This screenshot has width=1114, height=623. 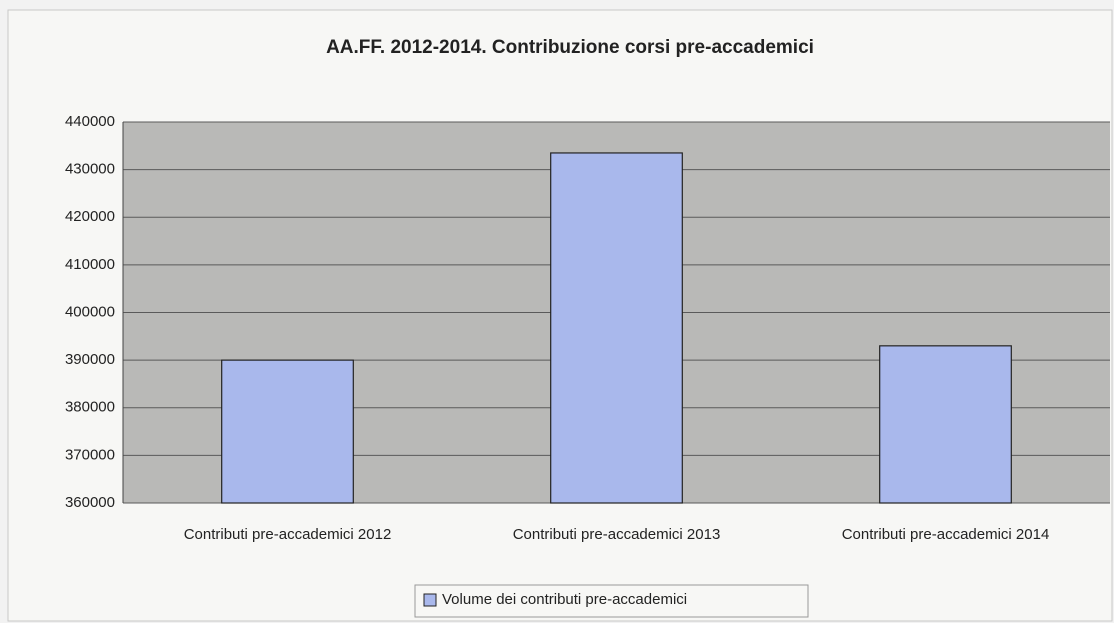 What do you see at coordinates (90, 407) in the screenshot?
I see `y-tick-label: 380000` at bounding box center [90, 407].